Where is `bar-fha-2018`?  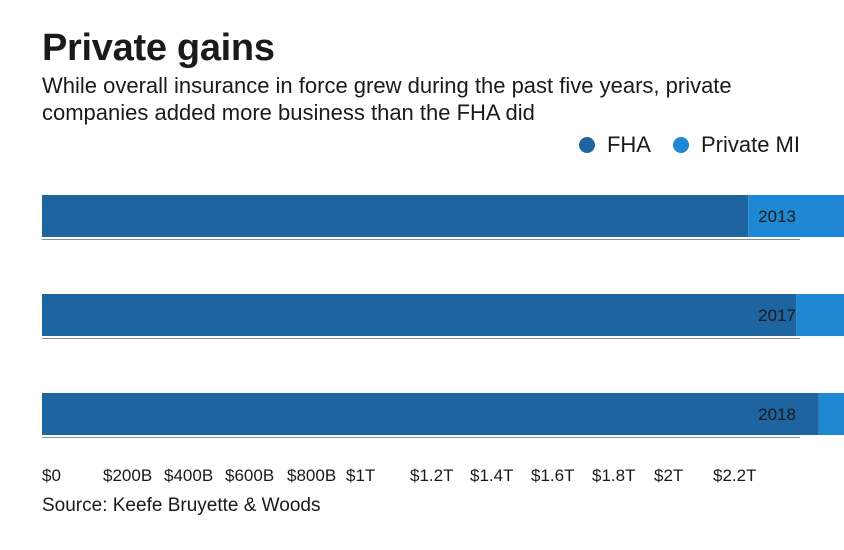 bar-fha-2018 is located at coordinates (430, 414).